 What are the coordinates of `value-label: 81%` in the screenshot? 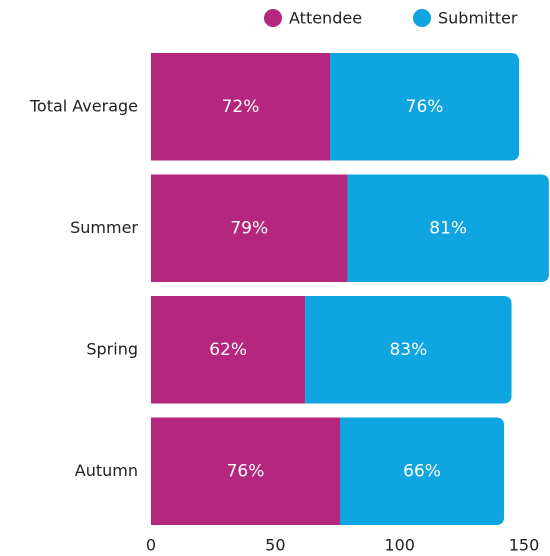 It's located at (448, 228).